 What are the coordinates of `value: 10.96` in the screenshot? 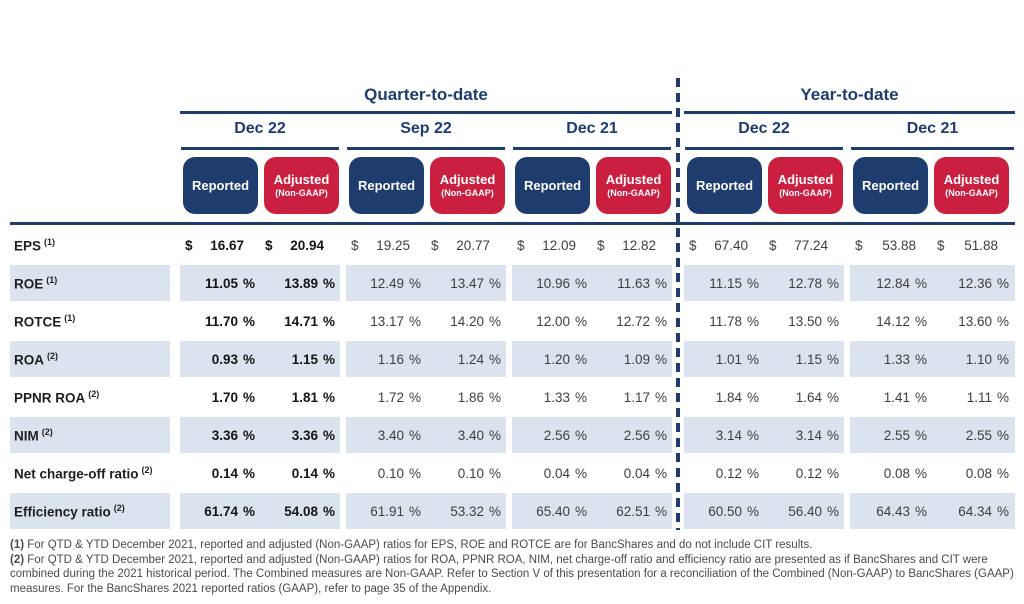 It's located at (553, 283).